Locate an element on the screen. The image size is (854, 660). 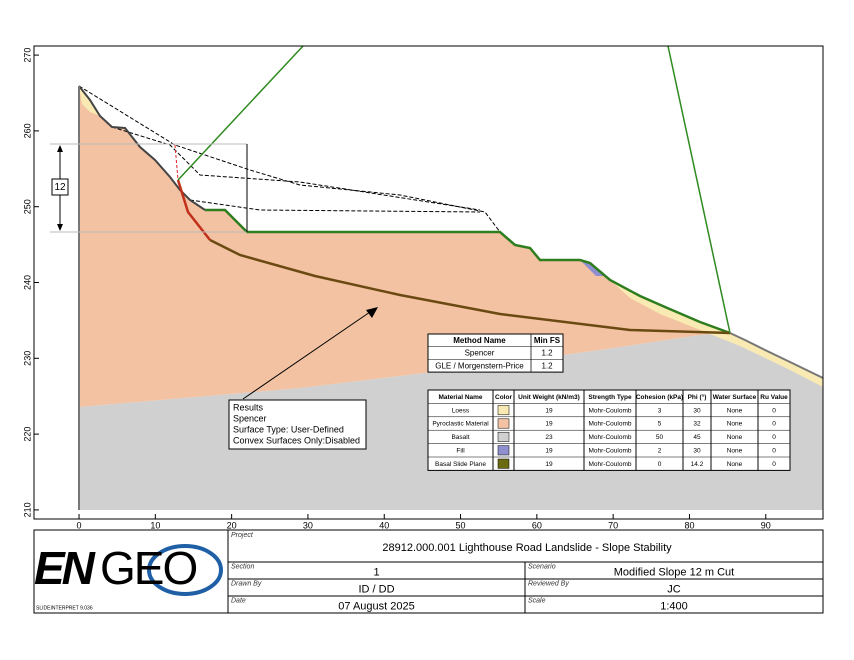
table-cell: Fill is located at coordinates (460, 451).